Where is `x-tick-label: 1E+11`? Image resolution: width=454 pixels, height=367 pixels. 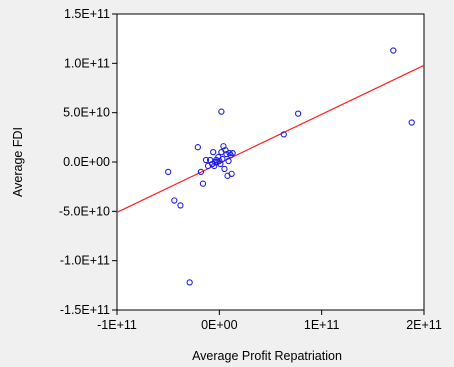 x-tick-label: 1E+11 is located at coordinates (322, 325).